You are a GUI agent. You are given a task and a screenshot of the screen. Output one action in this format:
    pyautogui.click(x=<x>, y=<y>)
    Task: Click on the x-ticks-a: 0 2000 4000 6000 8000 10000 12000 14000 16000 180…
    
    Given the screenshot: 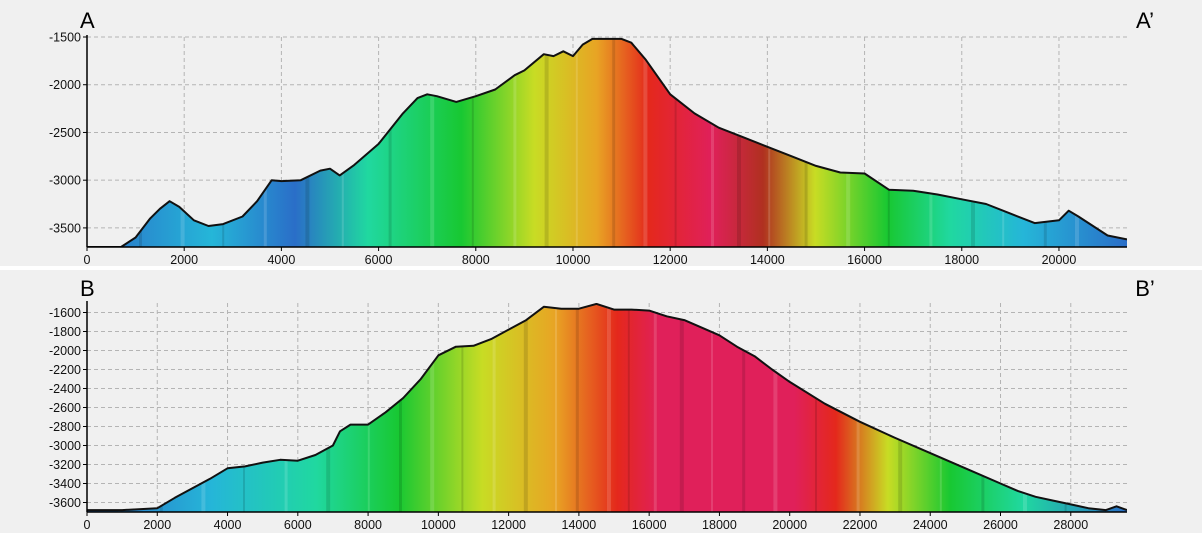 What is the action you would take?
    pyautogui.click(x=580, y=257)
    